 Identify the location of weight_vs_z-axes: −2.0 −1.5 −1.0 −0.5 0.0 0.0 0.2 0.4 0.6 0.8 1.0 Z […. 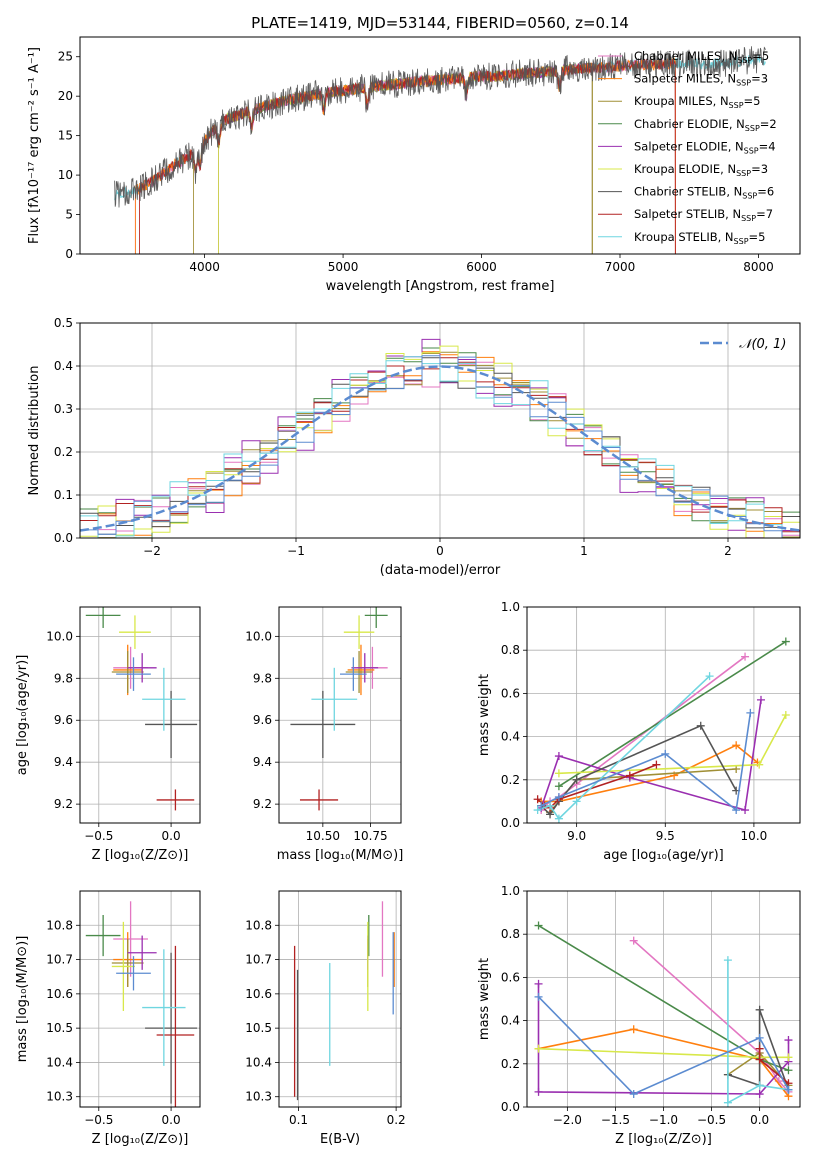
(638, 1015).